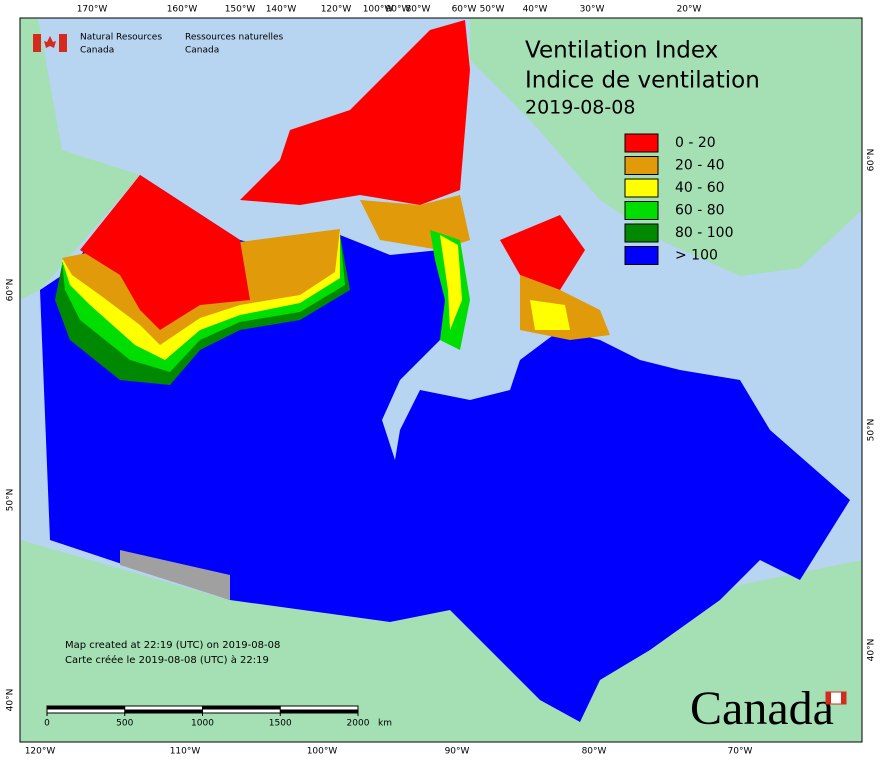 This screenshot has height=760, width=880. I want to click on quebec-north-red, so click(542, 252).